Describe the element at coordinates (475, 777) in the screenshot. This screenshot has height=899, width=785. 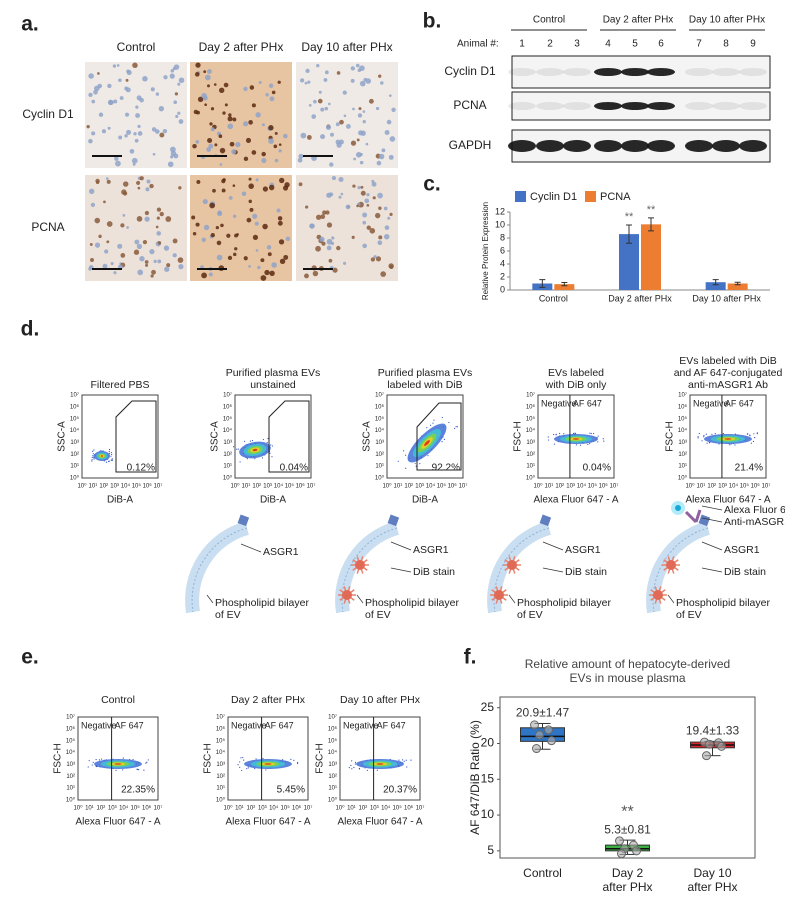
I see `y-axis-label: AF 647/DiB Ratio (%)` at that location.